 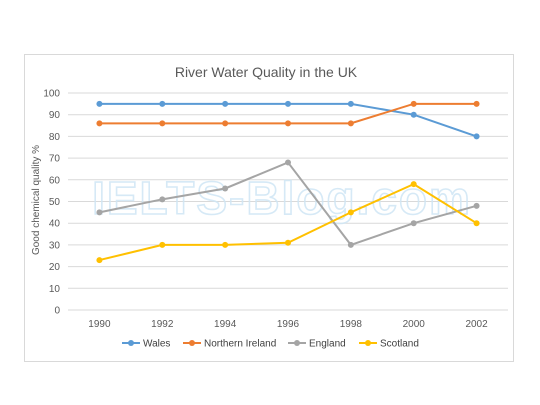 I want to click on legend-label: Scotland, so click(x=399, y=344).